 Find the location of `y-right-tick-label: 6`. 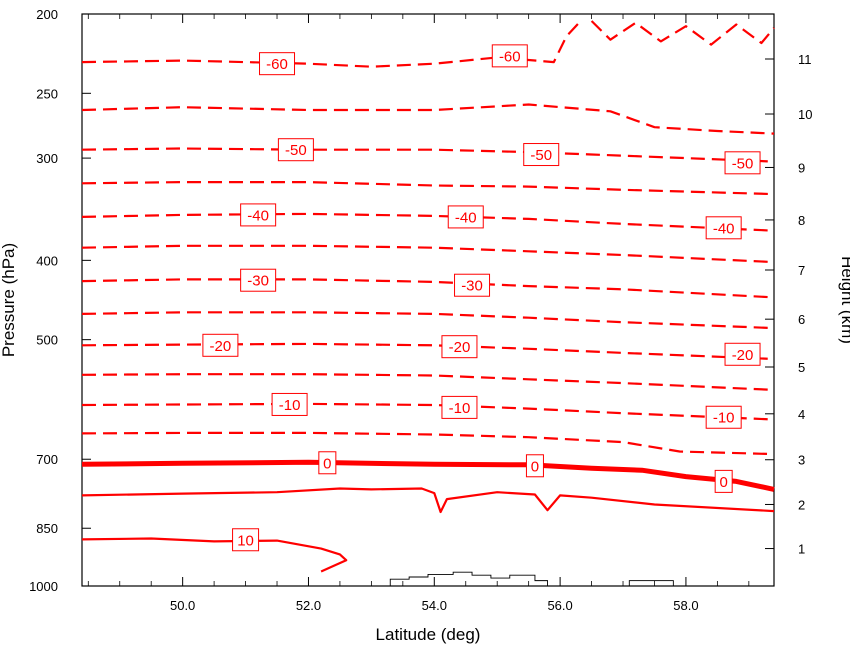

y-right-tick-label: 6 is located at coordinates (801, 319).